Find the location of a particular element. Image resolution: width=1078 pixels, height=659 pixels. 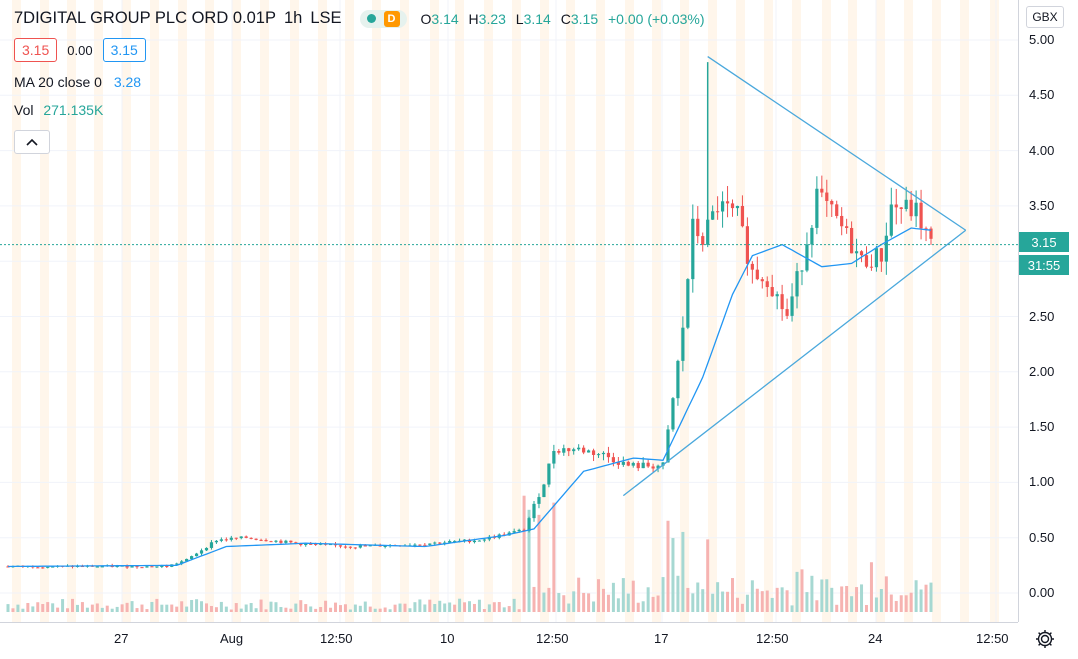

interval-label: 1h is located at coordinates (293, 18).